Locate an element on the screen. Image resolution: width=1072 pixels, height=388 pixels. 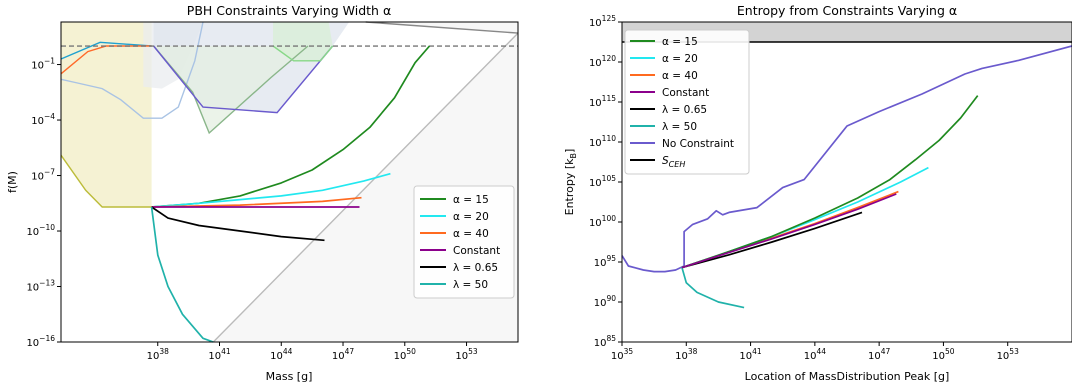
left-y-tick-label: 10−13 is located at coordinates (40, 286).